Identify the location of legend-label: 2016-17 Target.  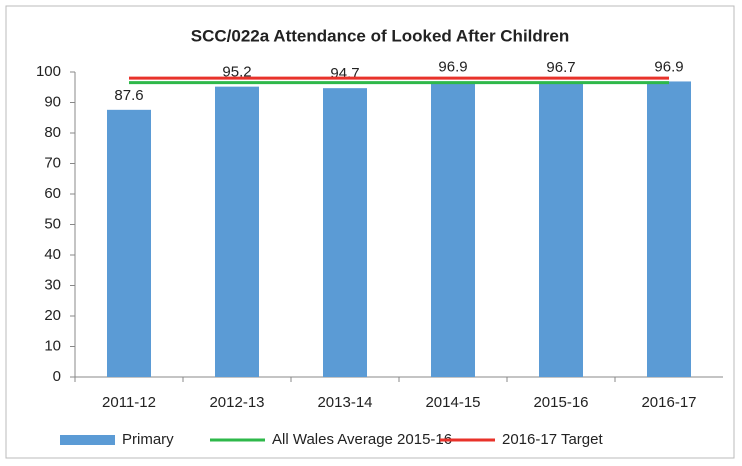
(552, 439).